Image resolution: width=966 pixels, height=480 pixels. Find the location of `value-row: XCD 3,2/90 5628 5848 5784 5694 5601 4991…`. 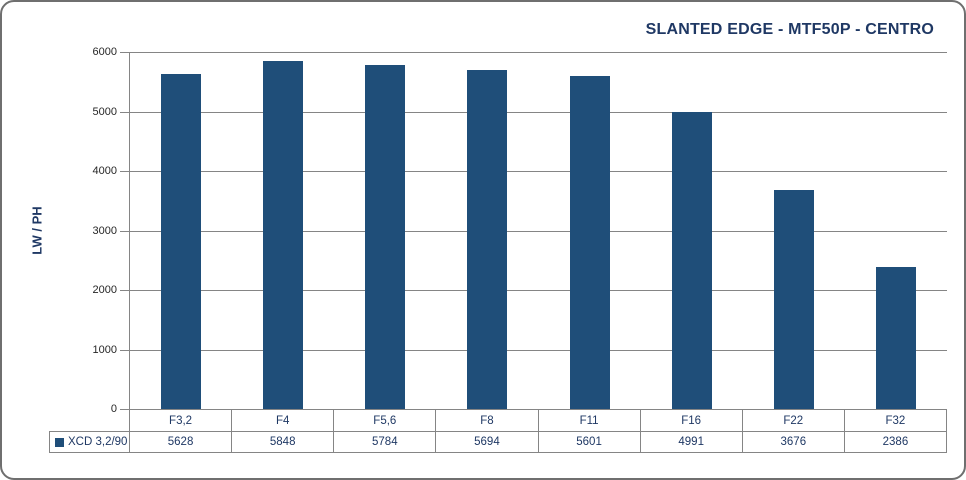

value-row: XCD 3,2/90 5628 5848 5784 5694 5601 4991… is located at coordinates (498, 442).